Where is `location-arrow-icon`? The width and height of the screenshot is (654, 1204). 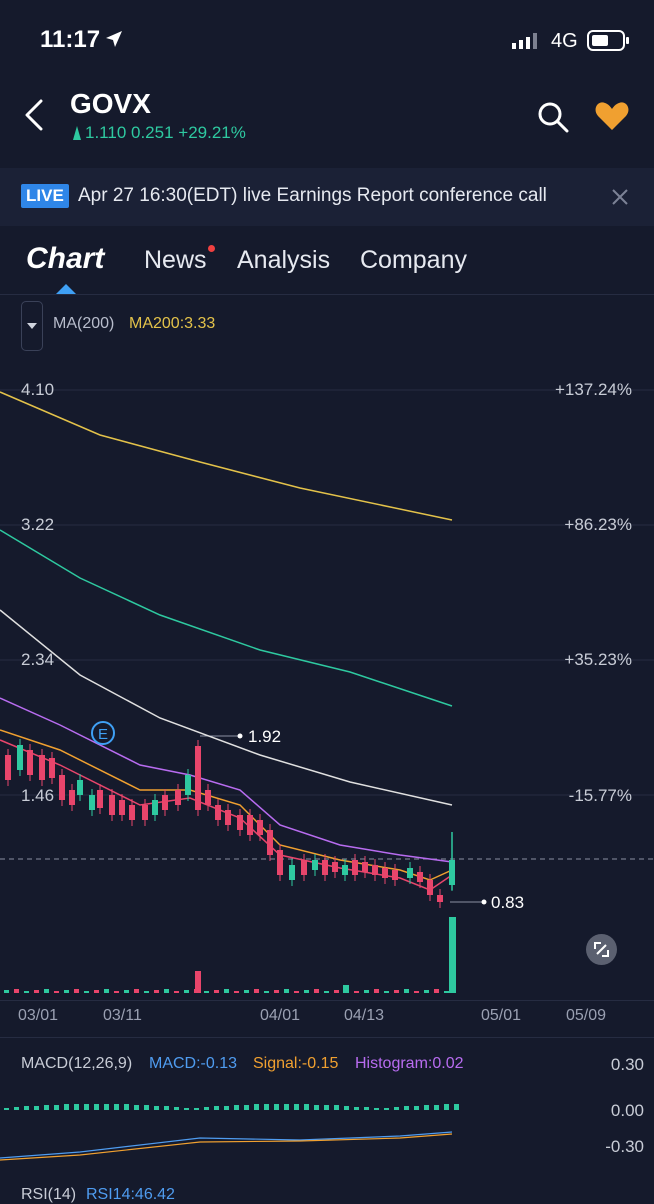 location-arrow-icon is located at coordinates (114, 39).